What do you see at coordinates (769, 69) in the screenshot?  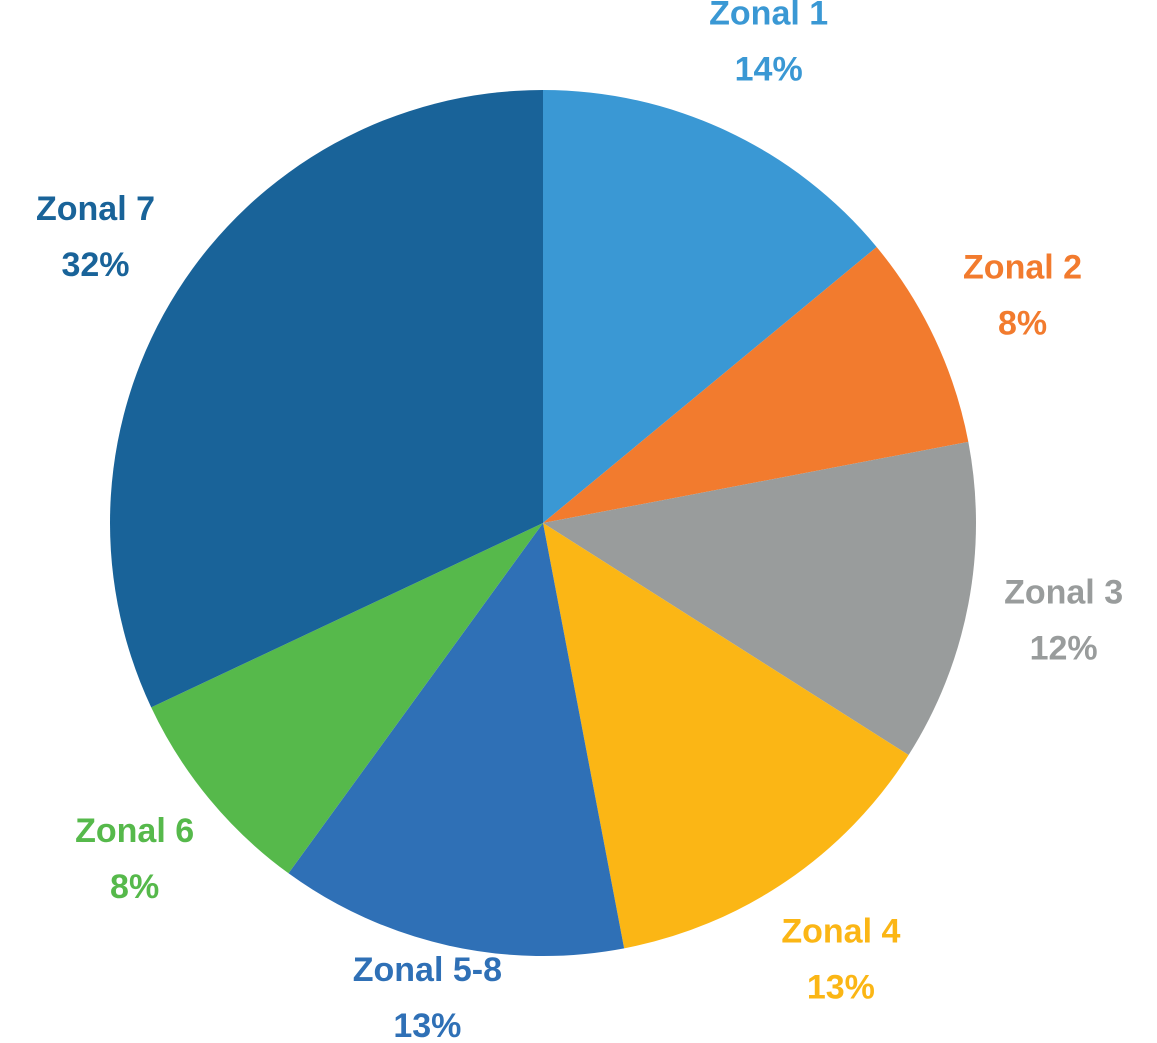 I see `slice-value-label: 14%` at bounding box center [769, 69].